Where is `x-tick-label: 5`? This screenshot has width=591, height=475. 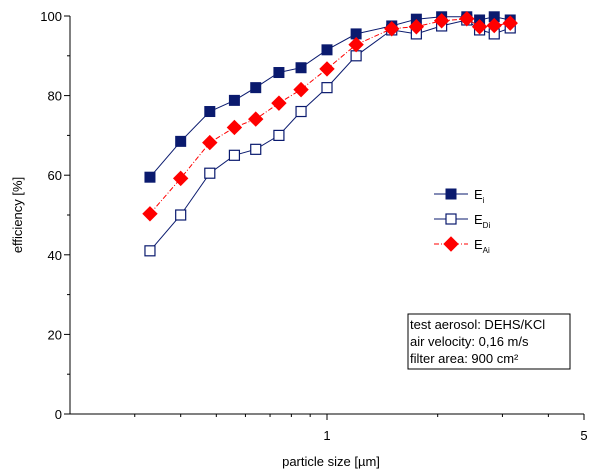 x-tick-label: 5 is located at coordinates (583, 435).